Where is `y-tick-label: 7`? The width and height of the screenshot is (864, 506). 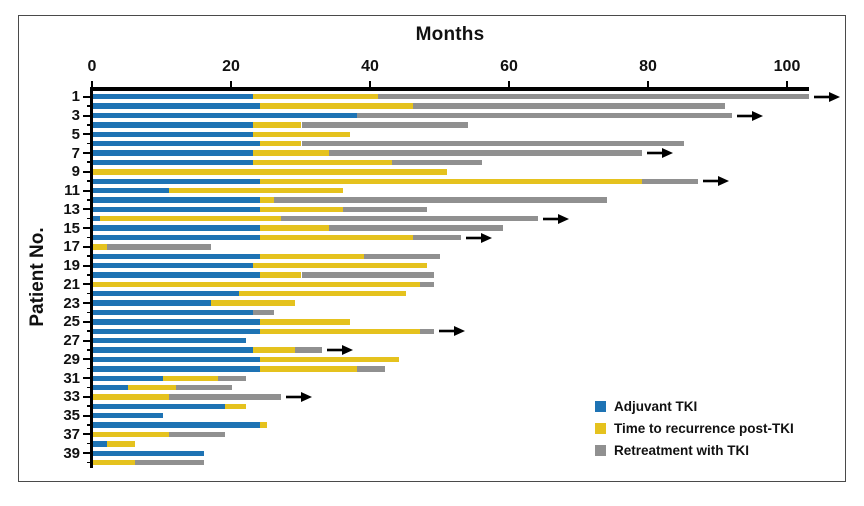 y-tick-label: 7 is located at coordinates (75, 153).